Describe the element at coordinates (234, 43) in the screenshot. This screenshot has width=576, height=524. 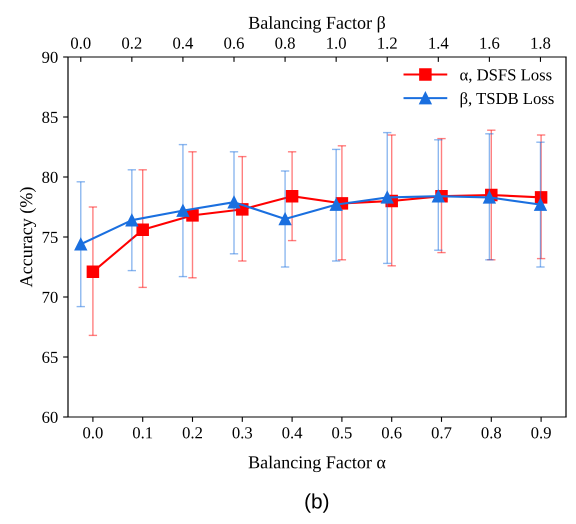
I see `x2-tick-label: 0.6` at that location.